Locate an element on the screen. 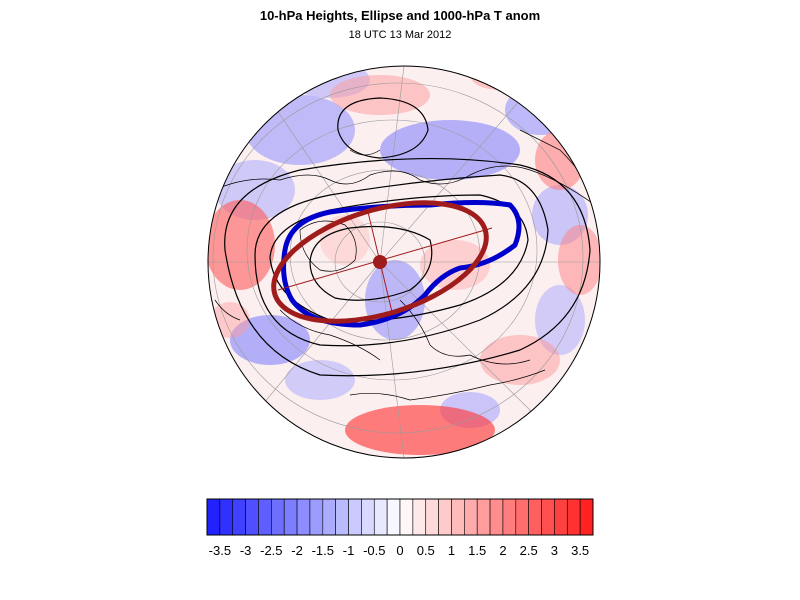 The height and width of the screenshot is (600, 800). colorbar-tick-label: 1 is located at coordinates (451, 550).